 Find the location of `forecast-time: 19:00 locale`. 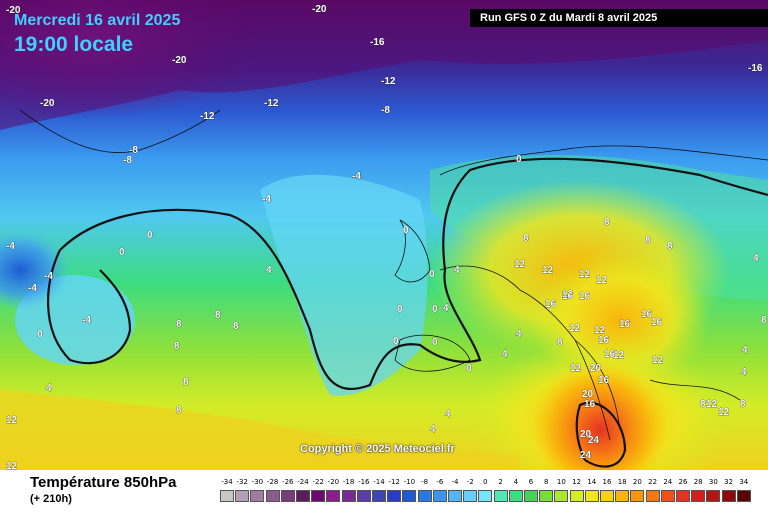

forecast-time: 19:00 locale is located at coordinates (74, 44).